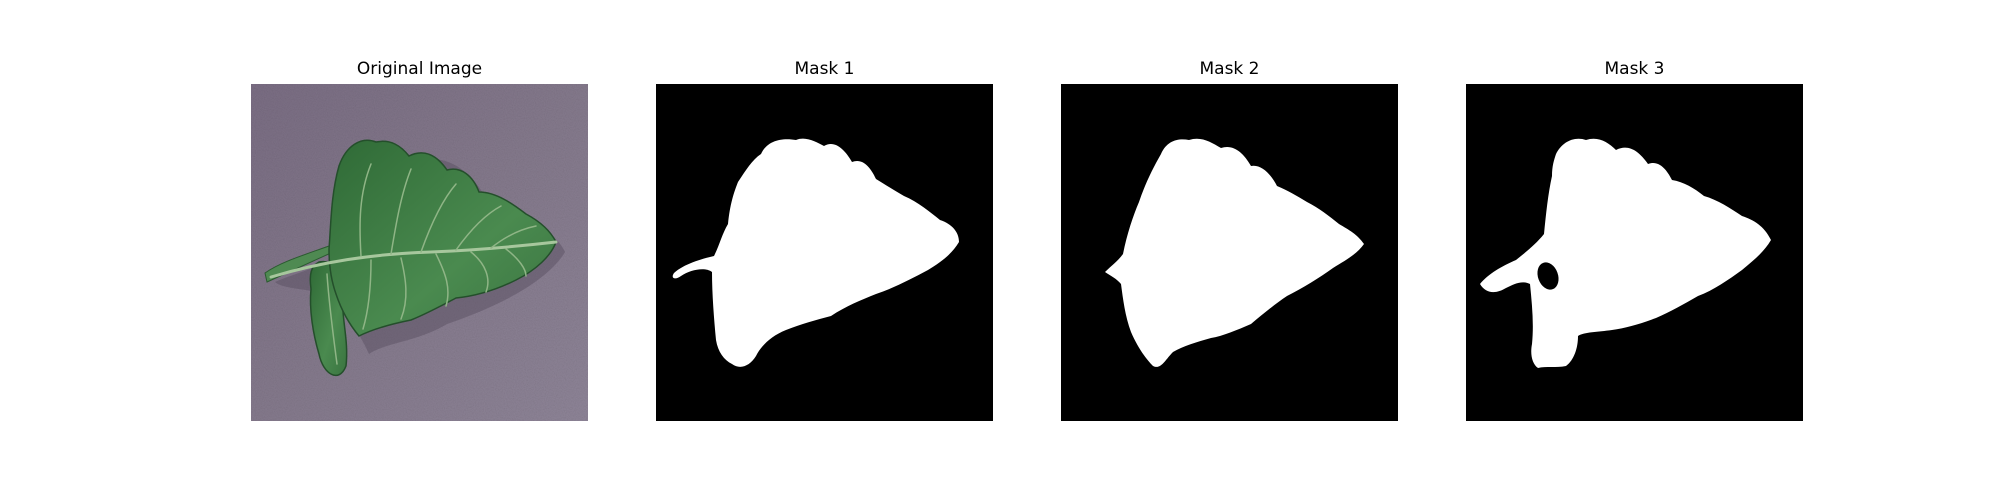  I want to click on mask-2-image, so click(1229, 252).